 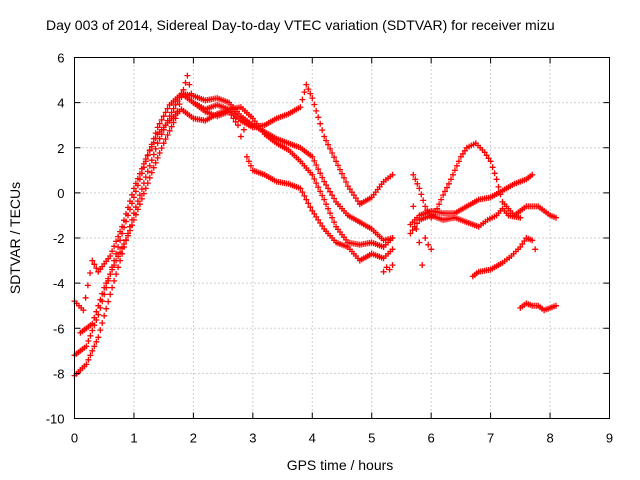 I want to click on x-tick-label: 4, so click(x=312, y=438).